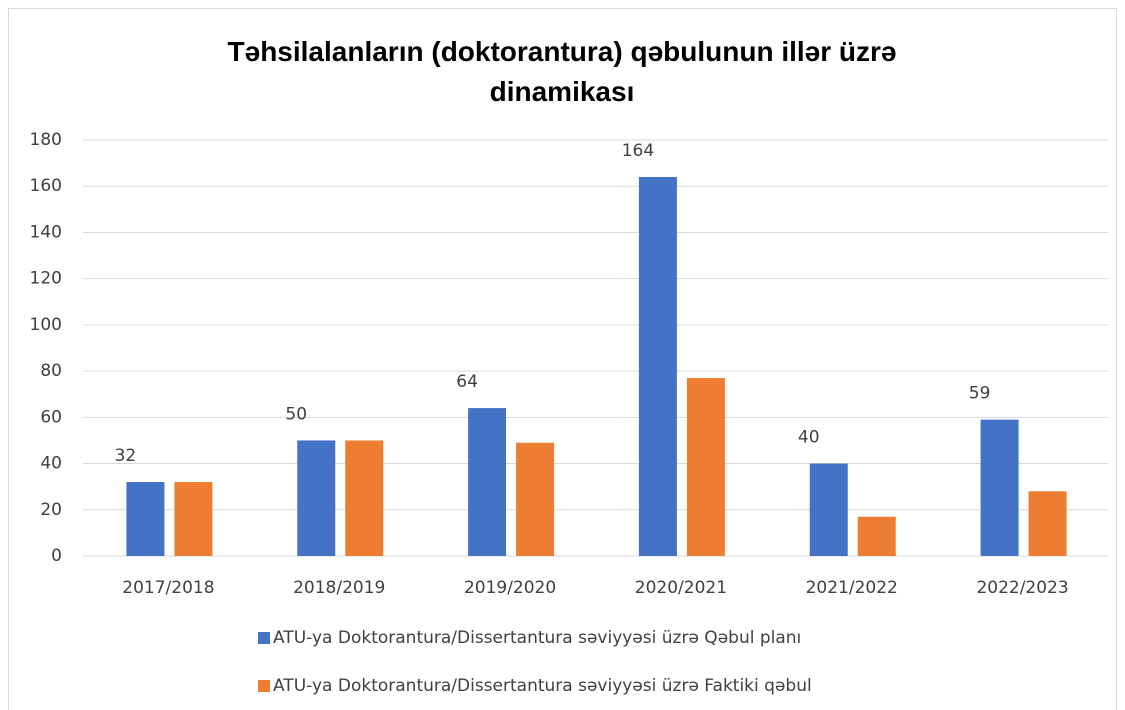  Describe the element at coordinates (638, 151) in the screenshot. I see `data-label: 164` at that location.